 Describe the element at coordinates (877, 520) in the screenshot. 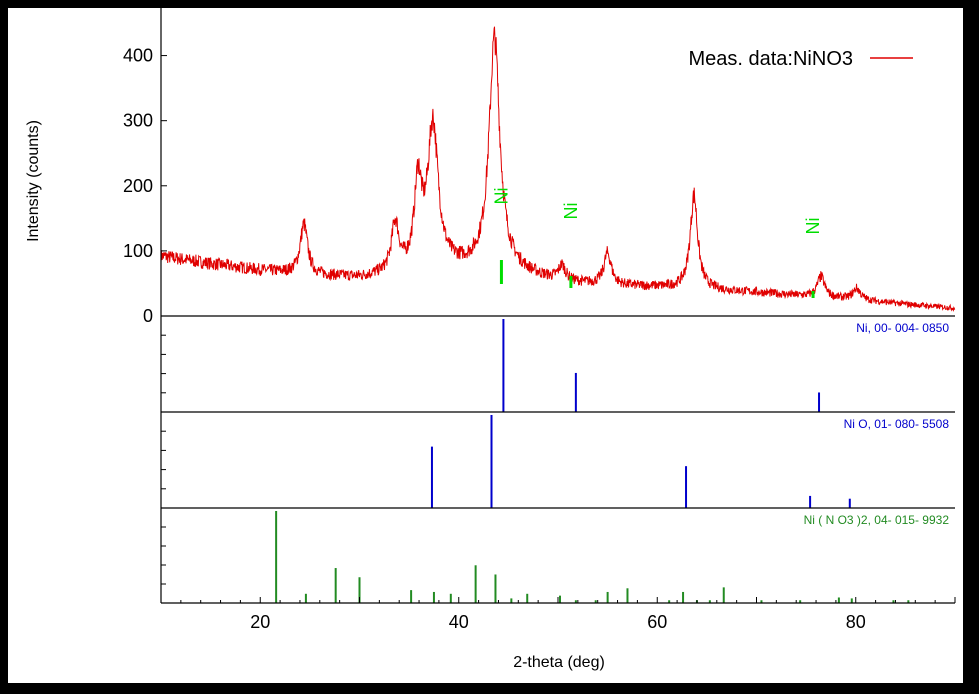

I see `reference-label: Ni ( N O3 )2, 04- 015- 9932` at that location.